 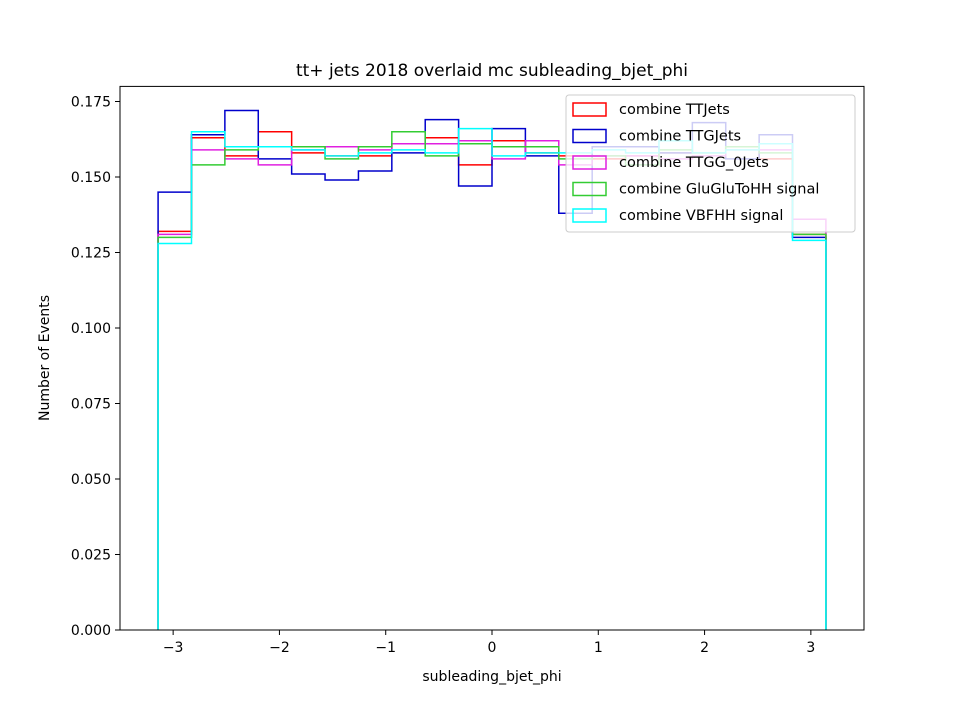 I want to click on y-tick-label: 0.100, so click(x=91, y=329).